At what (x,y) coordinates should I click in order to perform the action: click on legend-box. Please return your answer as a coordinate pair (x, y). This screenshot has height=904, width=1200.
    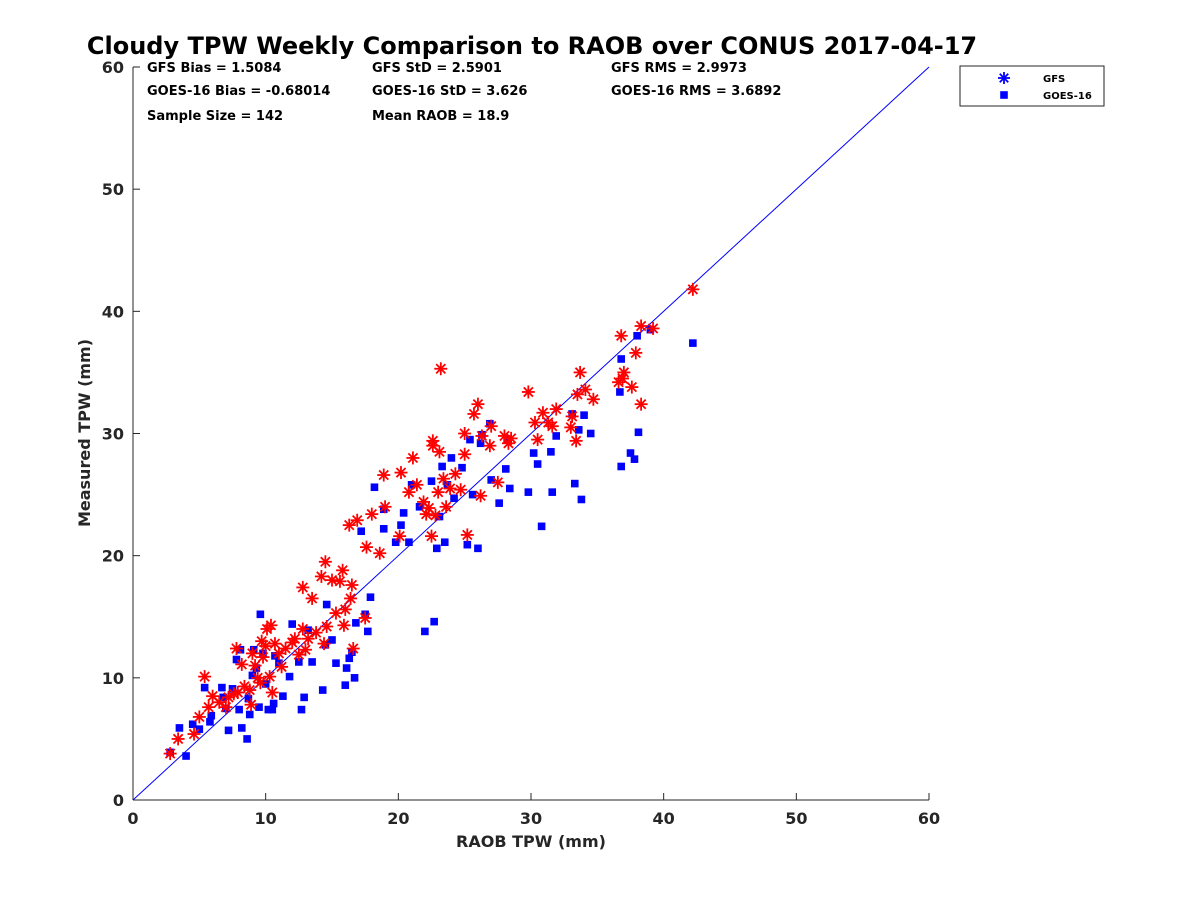
    Looking at the image, I should click on (1032, 86).